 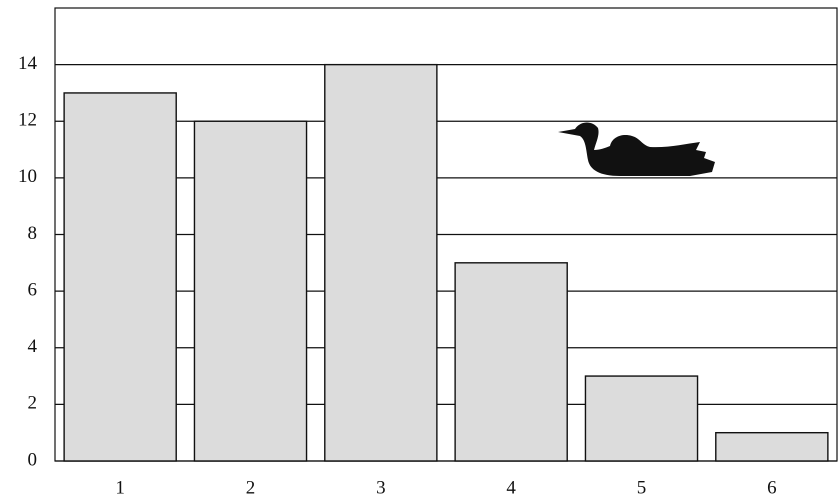 What do you see at coordinates (33, 459) in the screenshot?
I see `y-tick-label: 0` at bounding box center [33, 459].